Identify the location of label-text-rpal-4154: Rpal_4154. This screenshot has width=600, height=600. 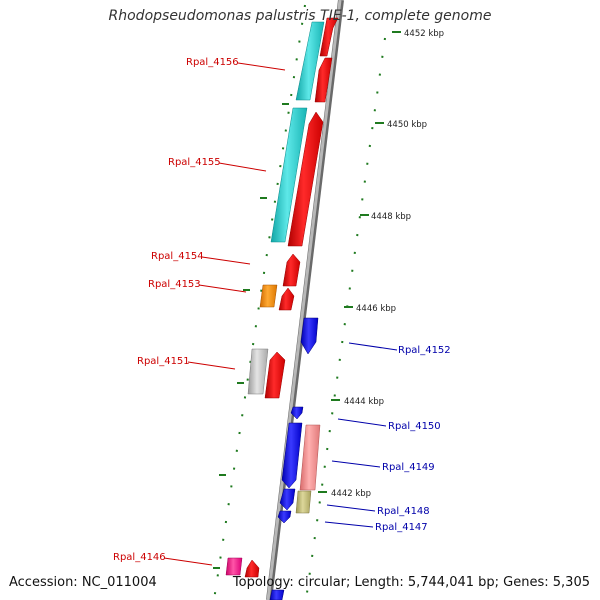
(177, 256).